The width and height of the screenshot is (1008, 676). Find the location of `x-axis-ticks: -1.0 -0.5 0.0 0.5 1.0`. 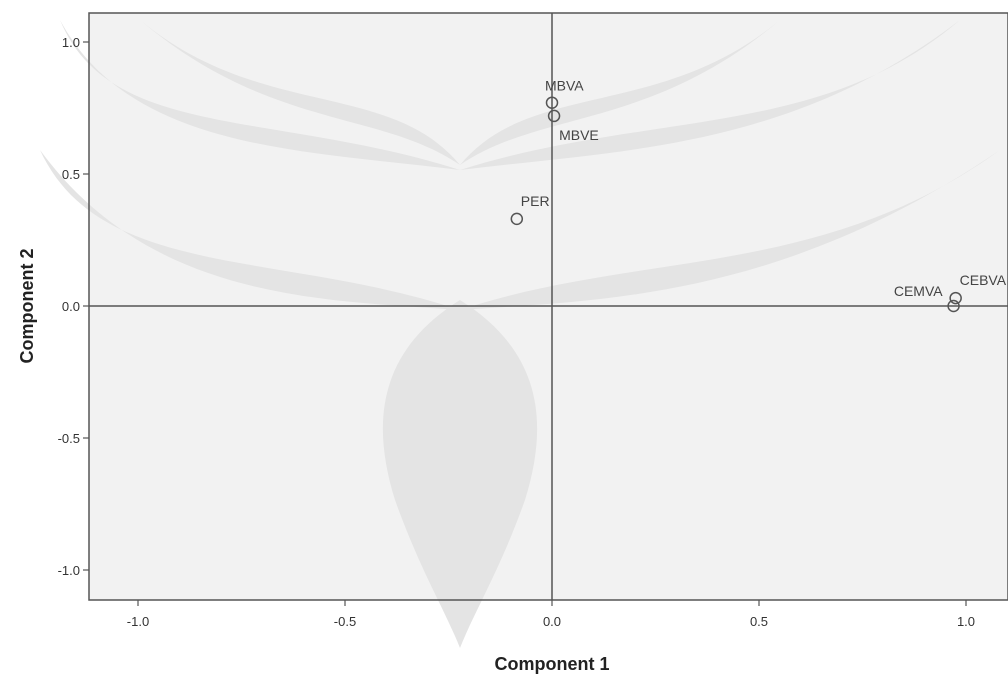

x-axis-ticks: -1.0 -0.5 0.0 0.5 1.0 is located at coordinates (551, 614).